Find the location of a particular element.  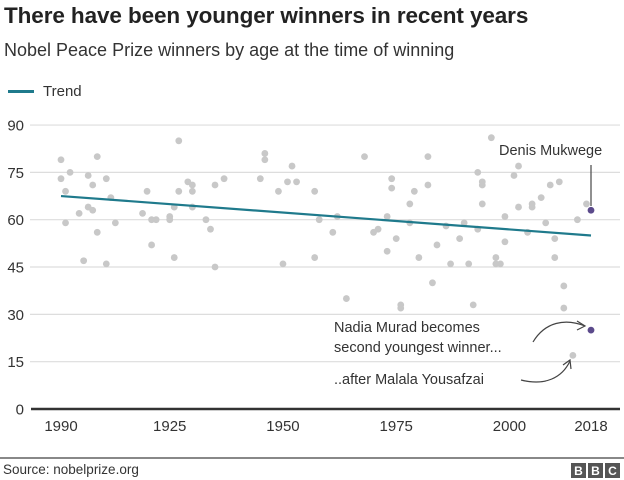

annotation-mukwege: Denis Mukwege is located at coordinates (550, 151).